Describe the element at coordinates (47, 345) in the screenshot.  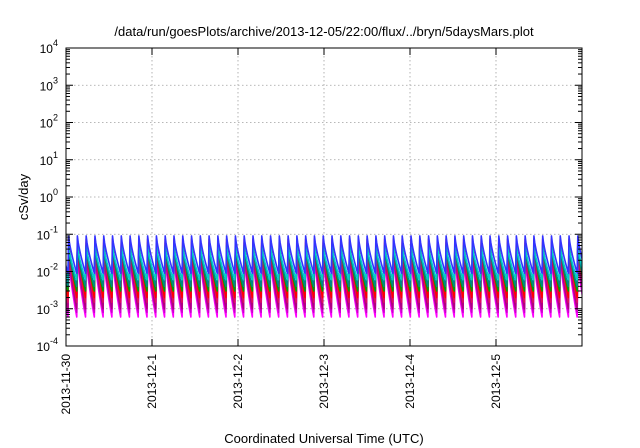
I see `y-tick-label: 10⁻⁴` at that location.